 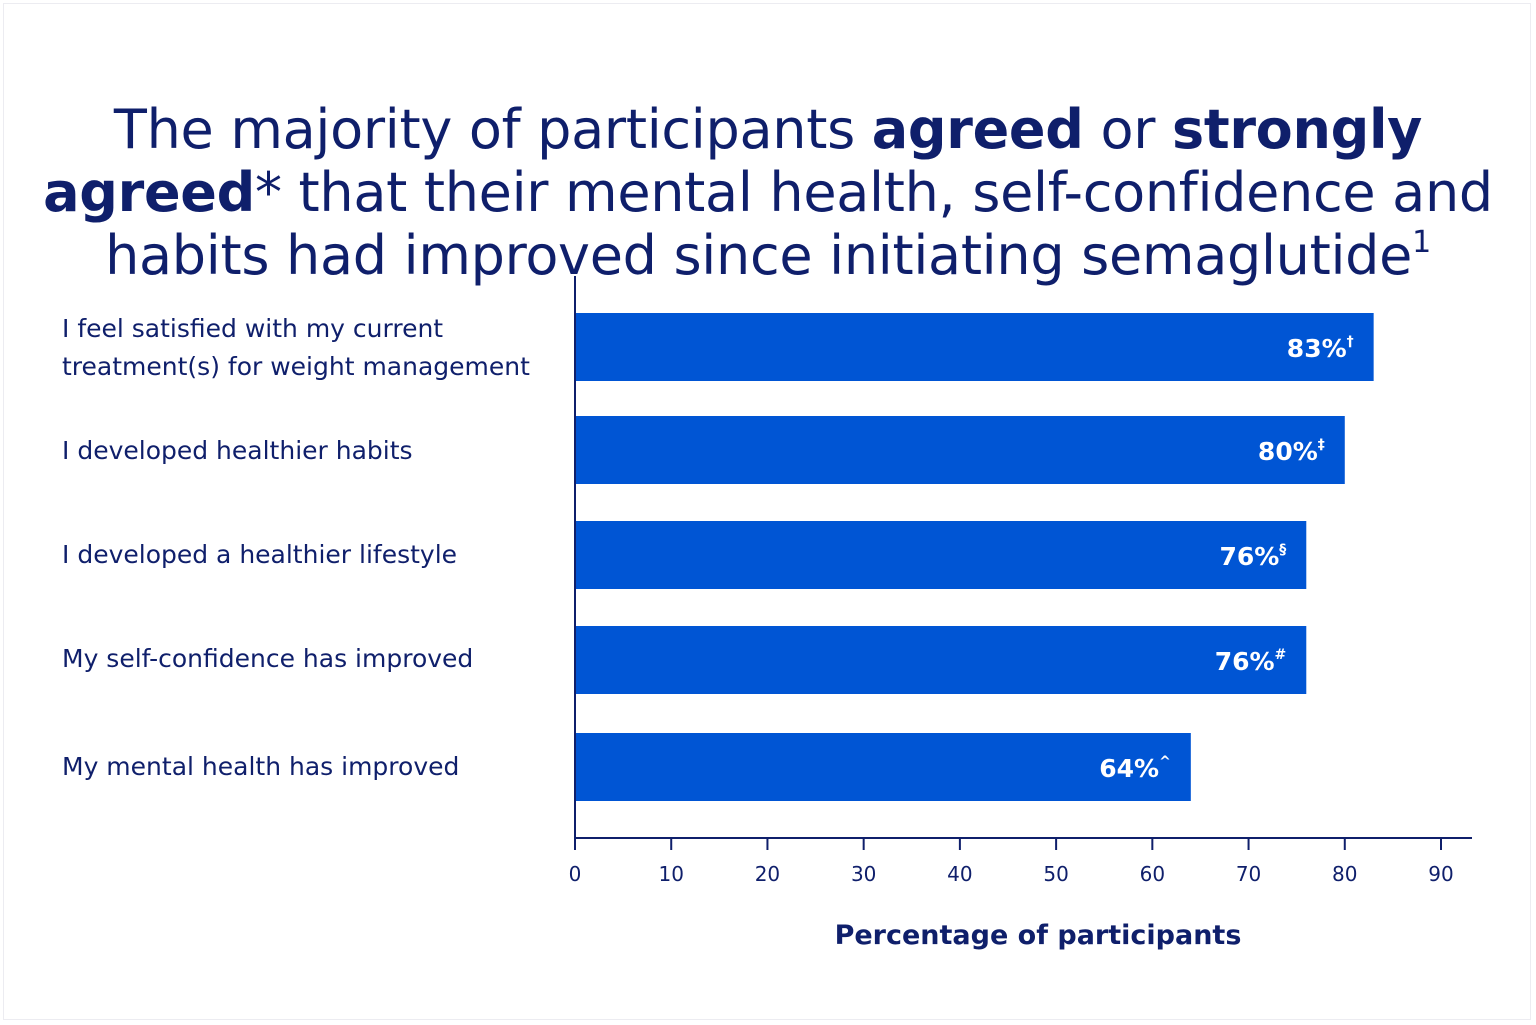 What do you see at coordinates (1421, 243) in the screenshot?
I see `title-part: 1` at bounding box center [1421, 243].